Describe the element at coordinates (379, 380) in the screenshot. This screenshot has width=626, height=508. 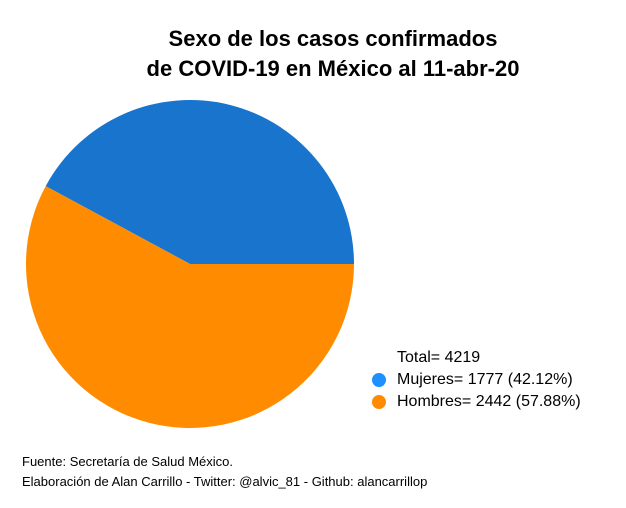
I see `legend-marker-mujeres` at that location.